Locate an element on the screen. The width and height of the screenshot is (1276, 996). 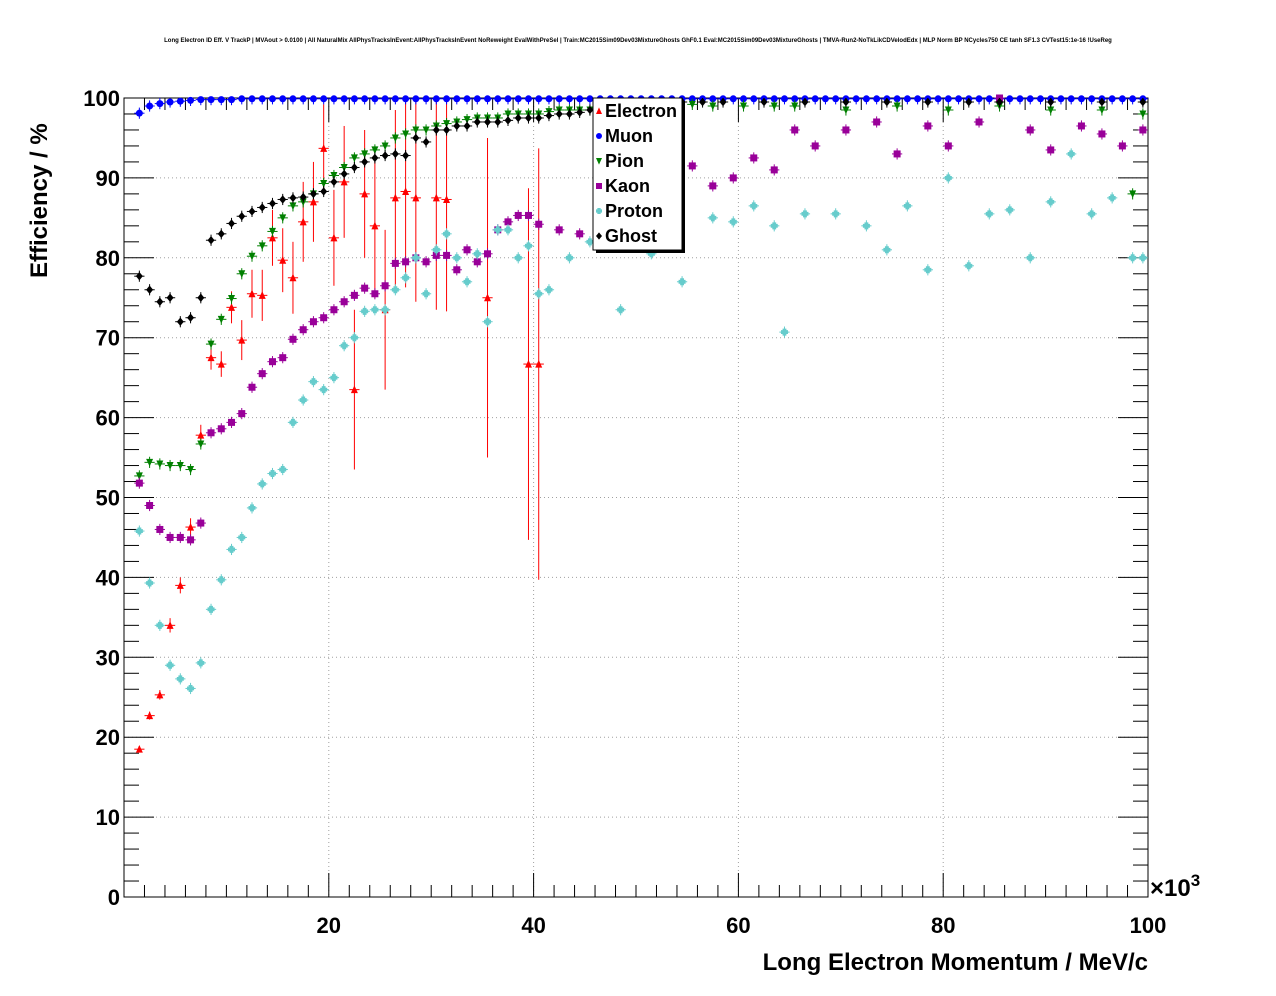
legend-marker-electron is located at coordinates (599, 110).